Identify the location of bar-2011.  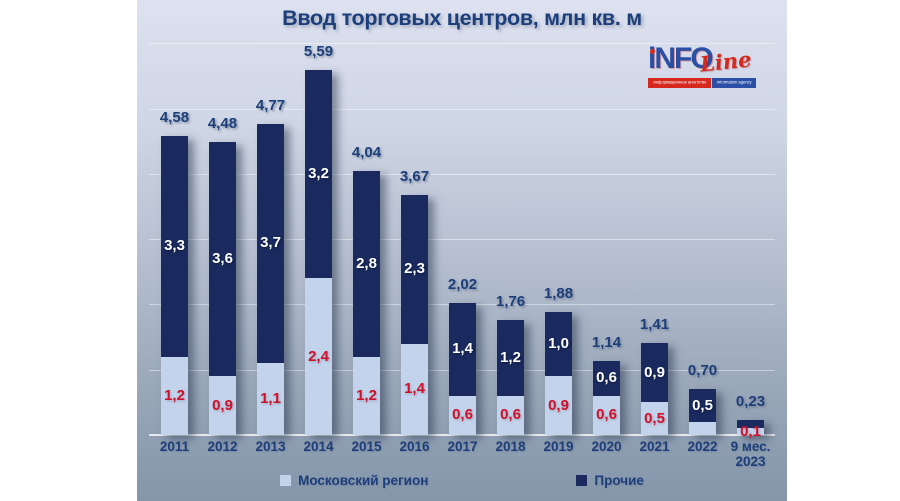
(174, 285).